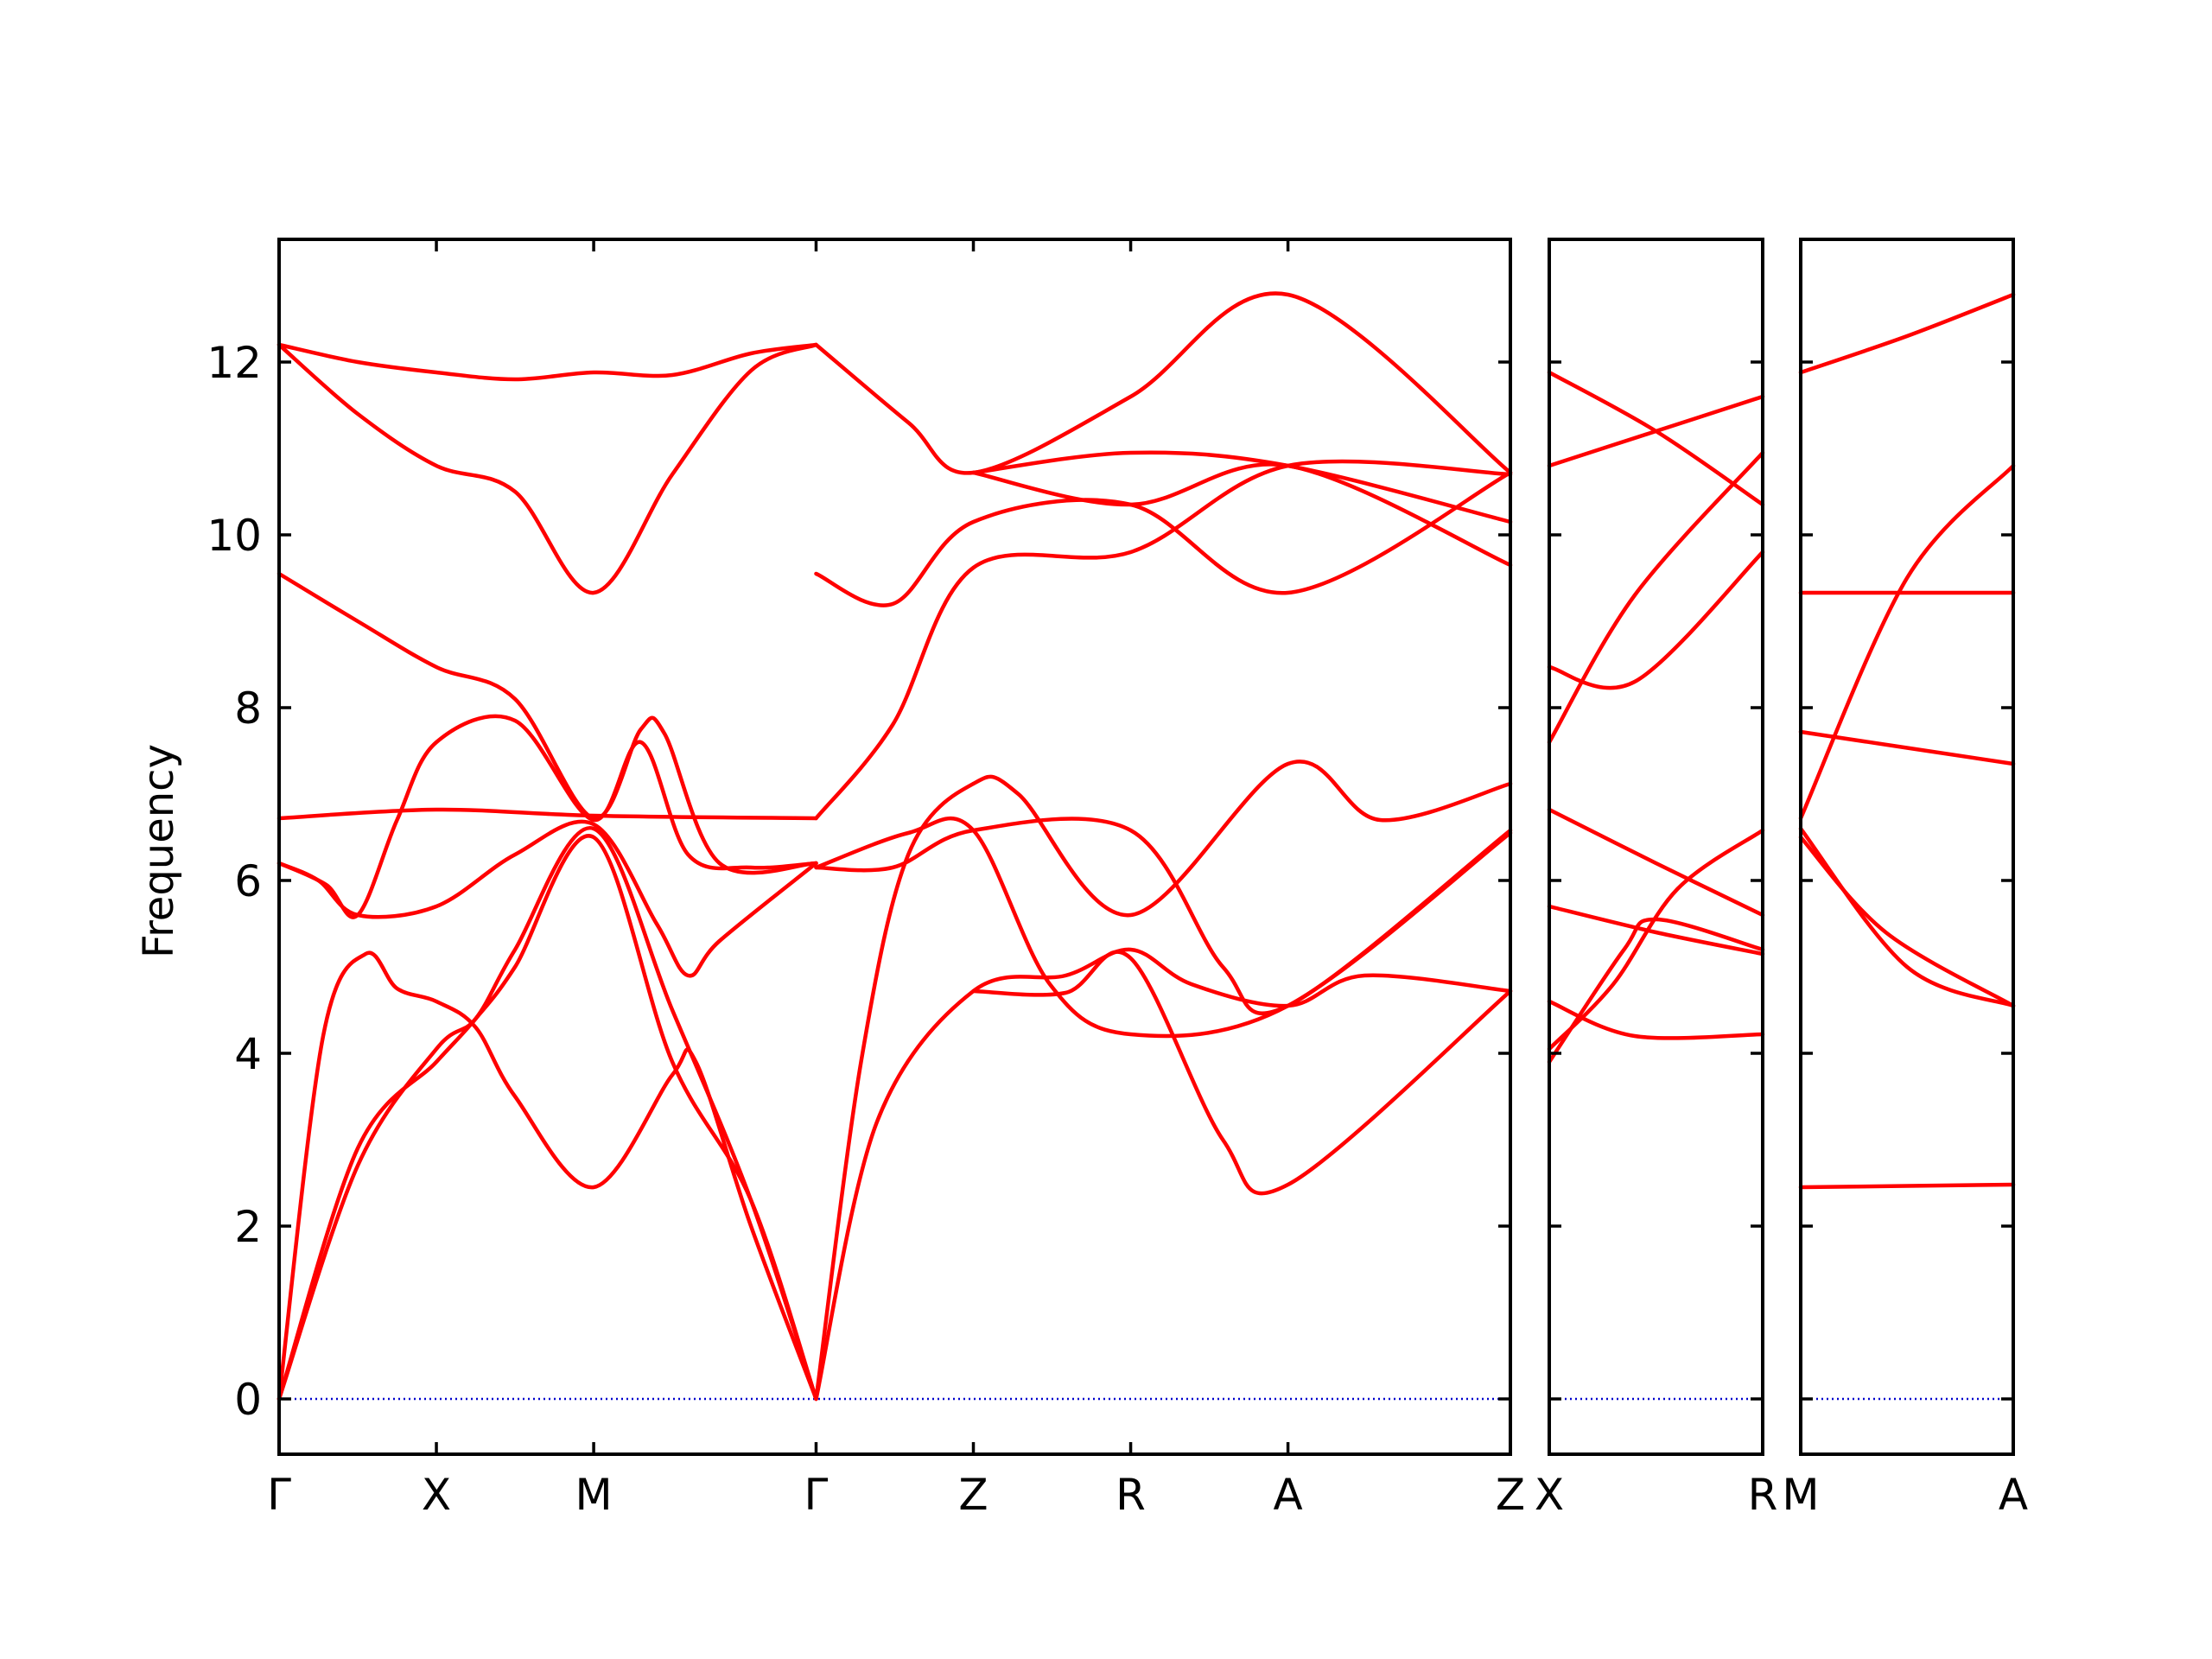 The image size is (2212, 1659). Describe the element at coordinates (248, 1400) in the screenshot. I see `y-tick-label: 0` at that location.